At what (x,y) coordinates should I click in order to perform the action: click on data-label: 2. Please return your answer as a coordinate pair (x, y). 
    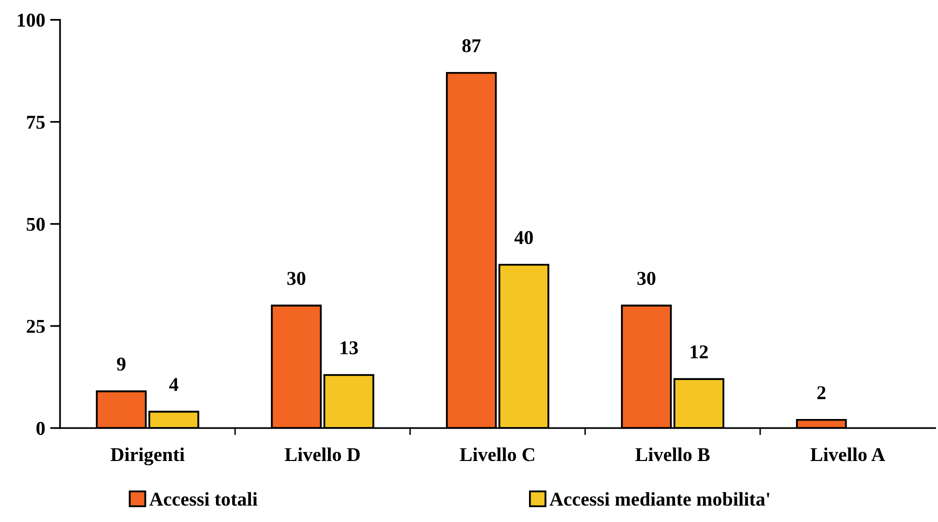
    Looking at the image, I should click on (821, 393).